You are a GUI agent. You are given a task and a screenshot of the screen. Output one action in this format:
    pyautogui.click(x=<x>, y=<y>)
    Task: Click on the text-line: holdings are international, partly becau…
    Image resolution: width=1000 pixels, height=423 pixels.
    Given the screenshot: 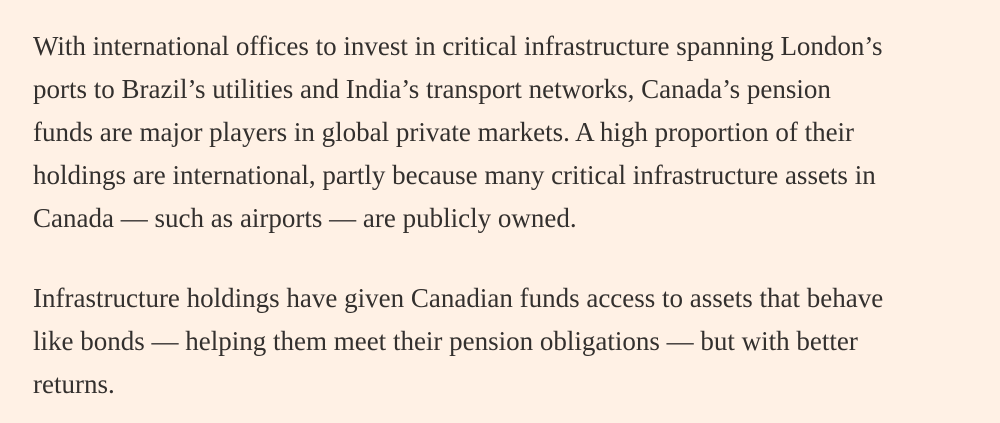 What is the action you would take?
    pyautogui.click(x=454, y=175)
    